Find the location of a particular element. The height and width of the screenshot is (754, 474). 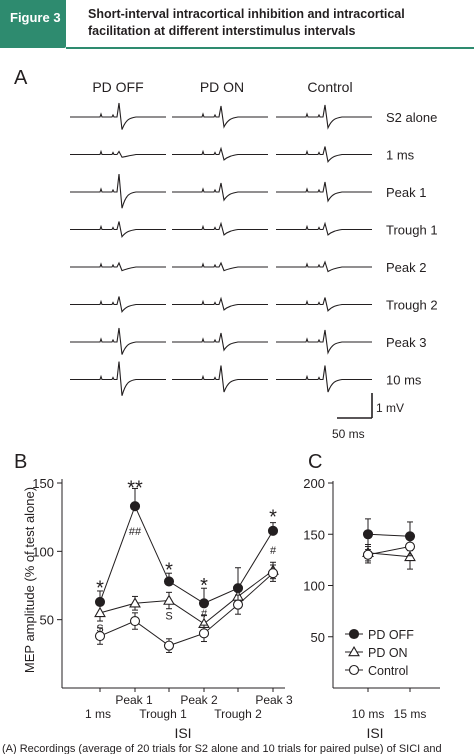

panel-c-label: C is located at coordinates (315, 462).